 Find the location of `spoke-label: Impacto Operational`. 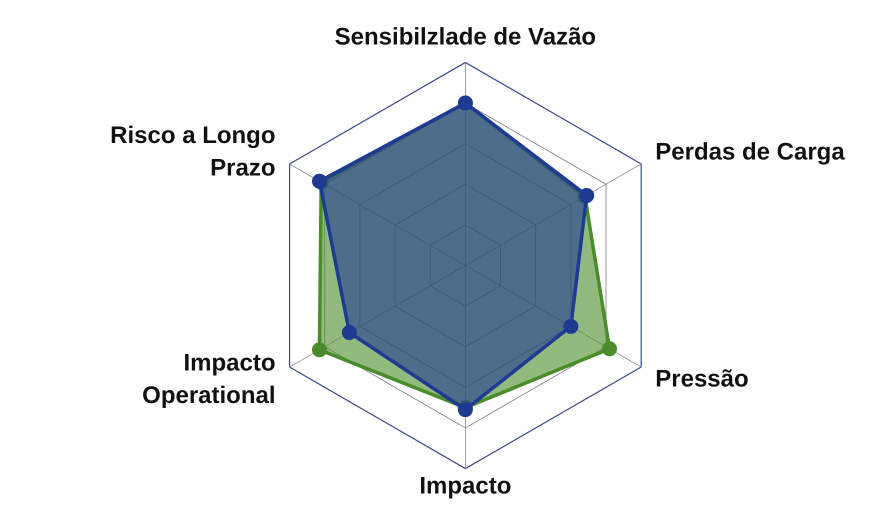

spoke-label: Impacto Operational is located at coordinates (209, 379).